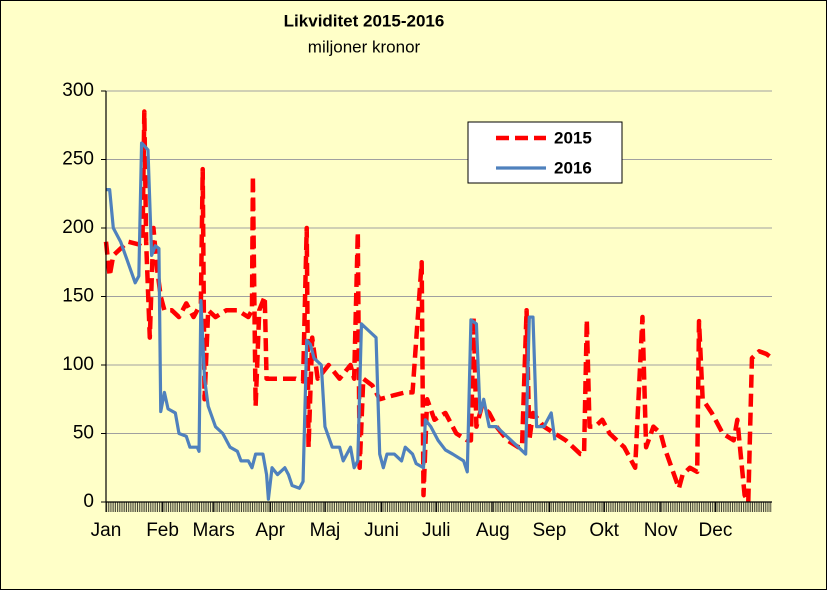 This screenshot has height=590, width=827. I want to click on legend-label: 2016, so click(573, 167).